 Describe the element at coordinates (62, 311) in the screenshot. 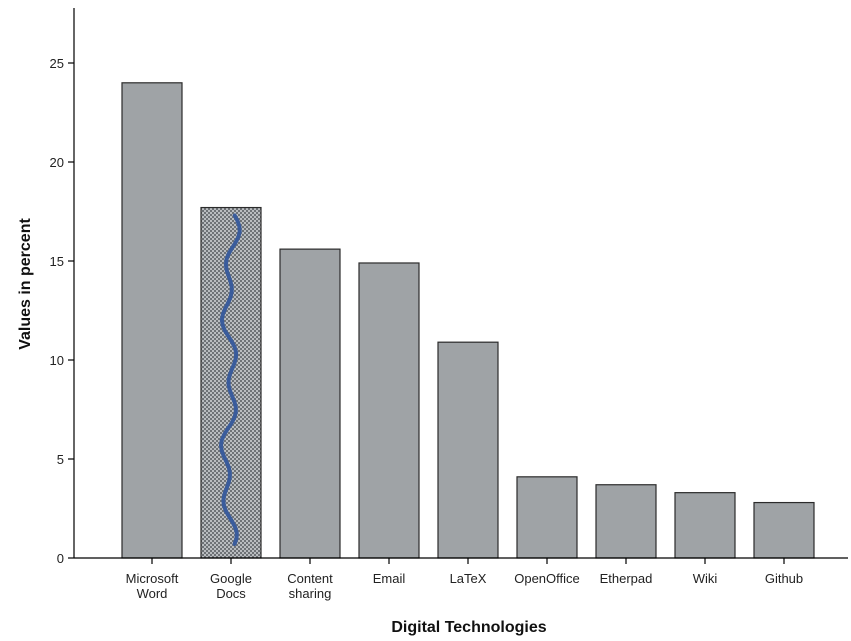

I see `y-axis-ticks: 0 5 10 15 20 25` at that location.